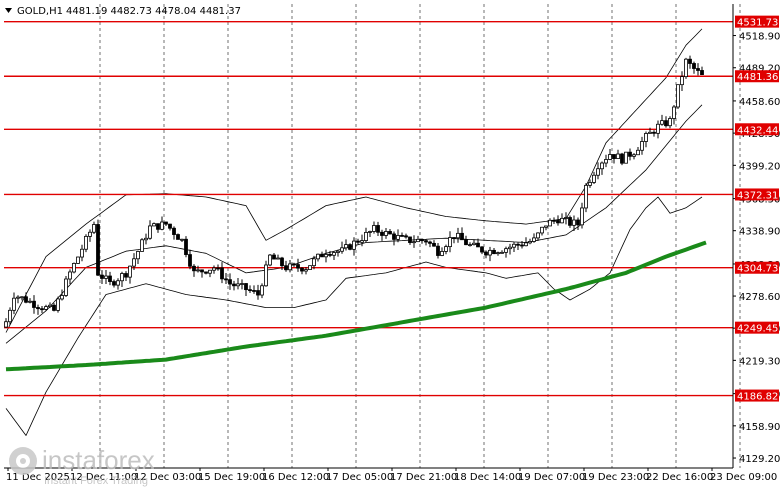 The height and width of the screenshot is (494, 781). I want to click on x-tick-label: 19 Dec 07:00, so click(551, 477).